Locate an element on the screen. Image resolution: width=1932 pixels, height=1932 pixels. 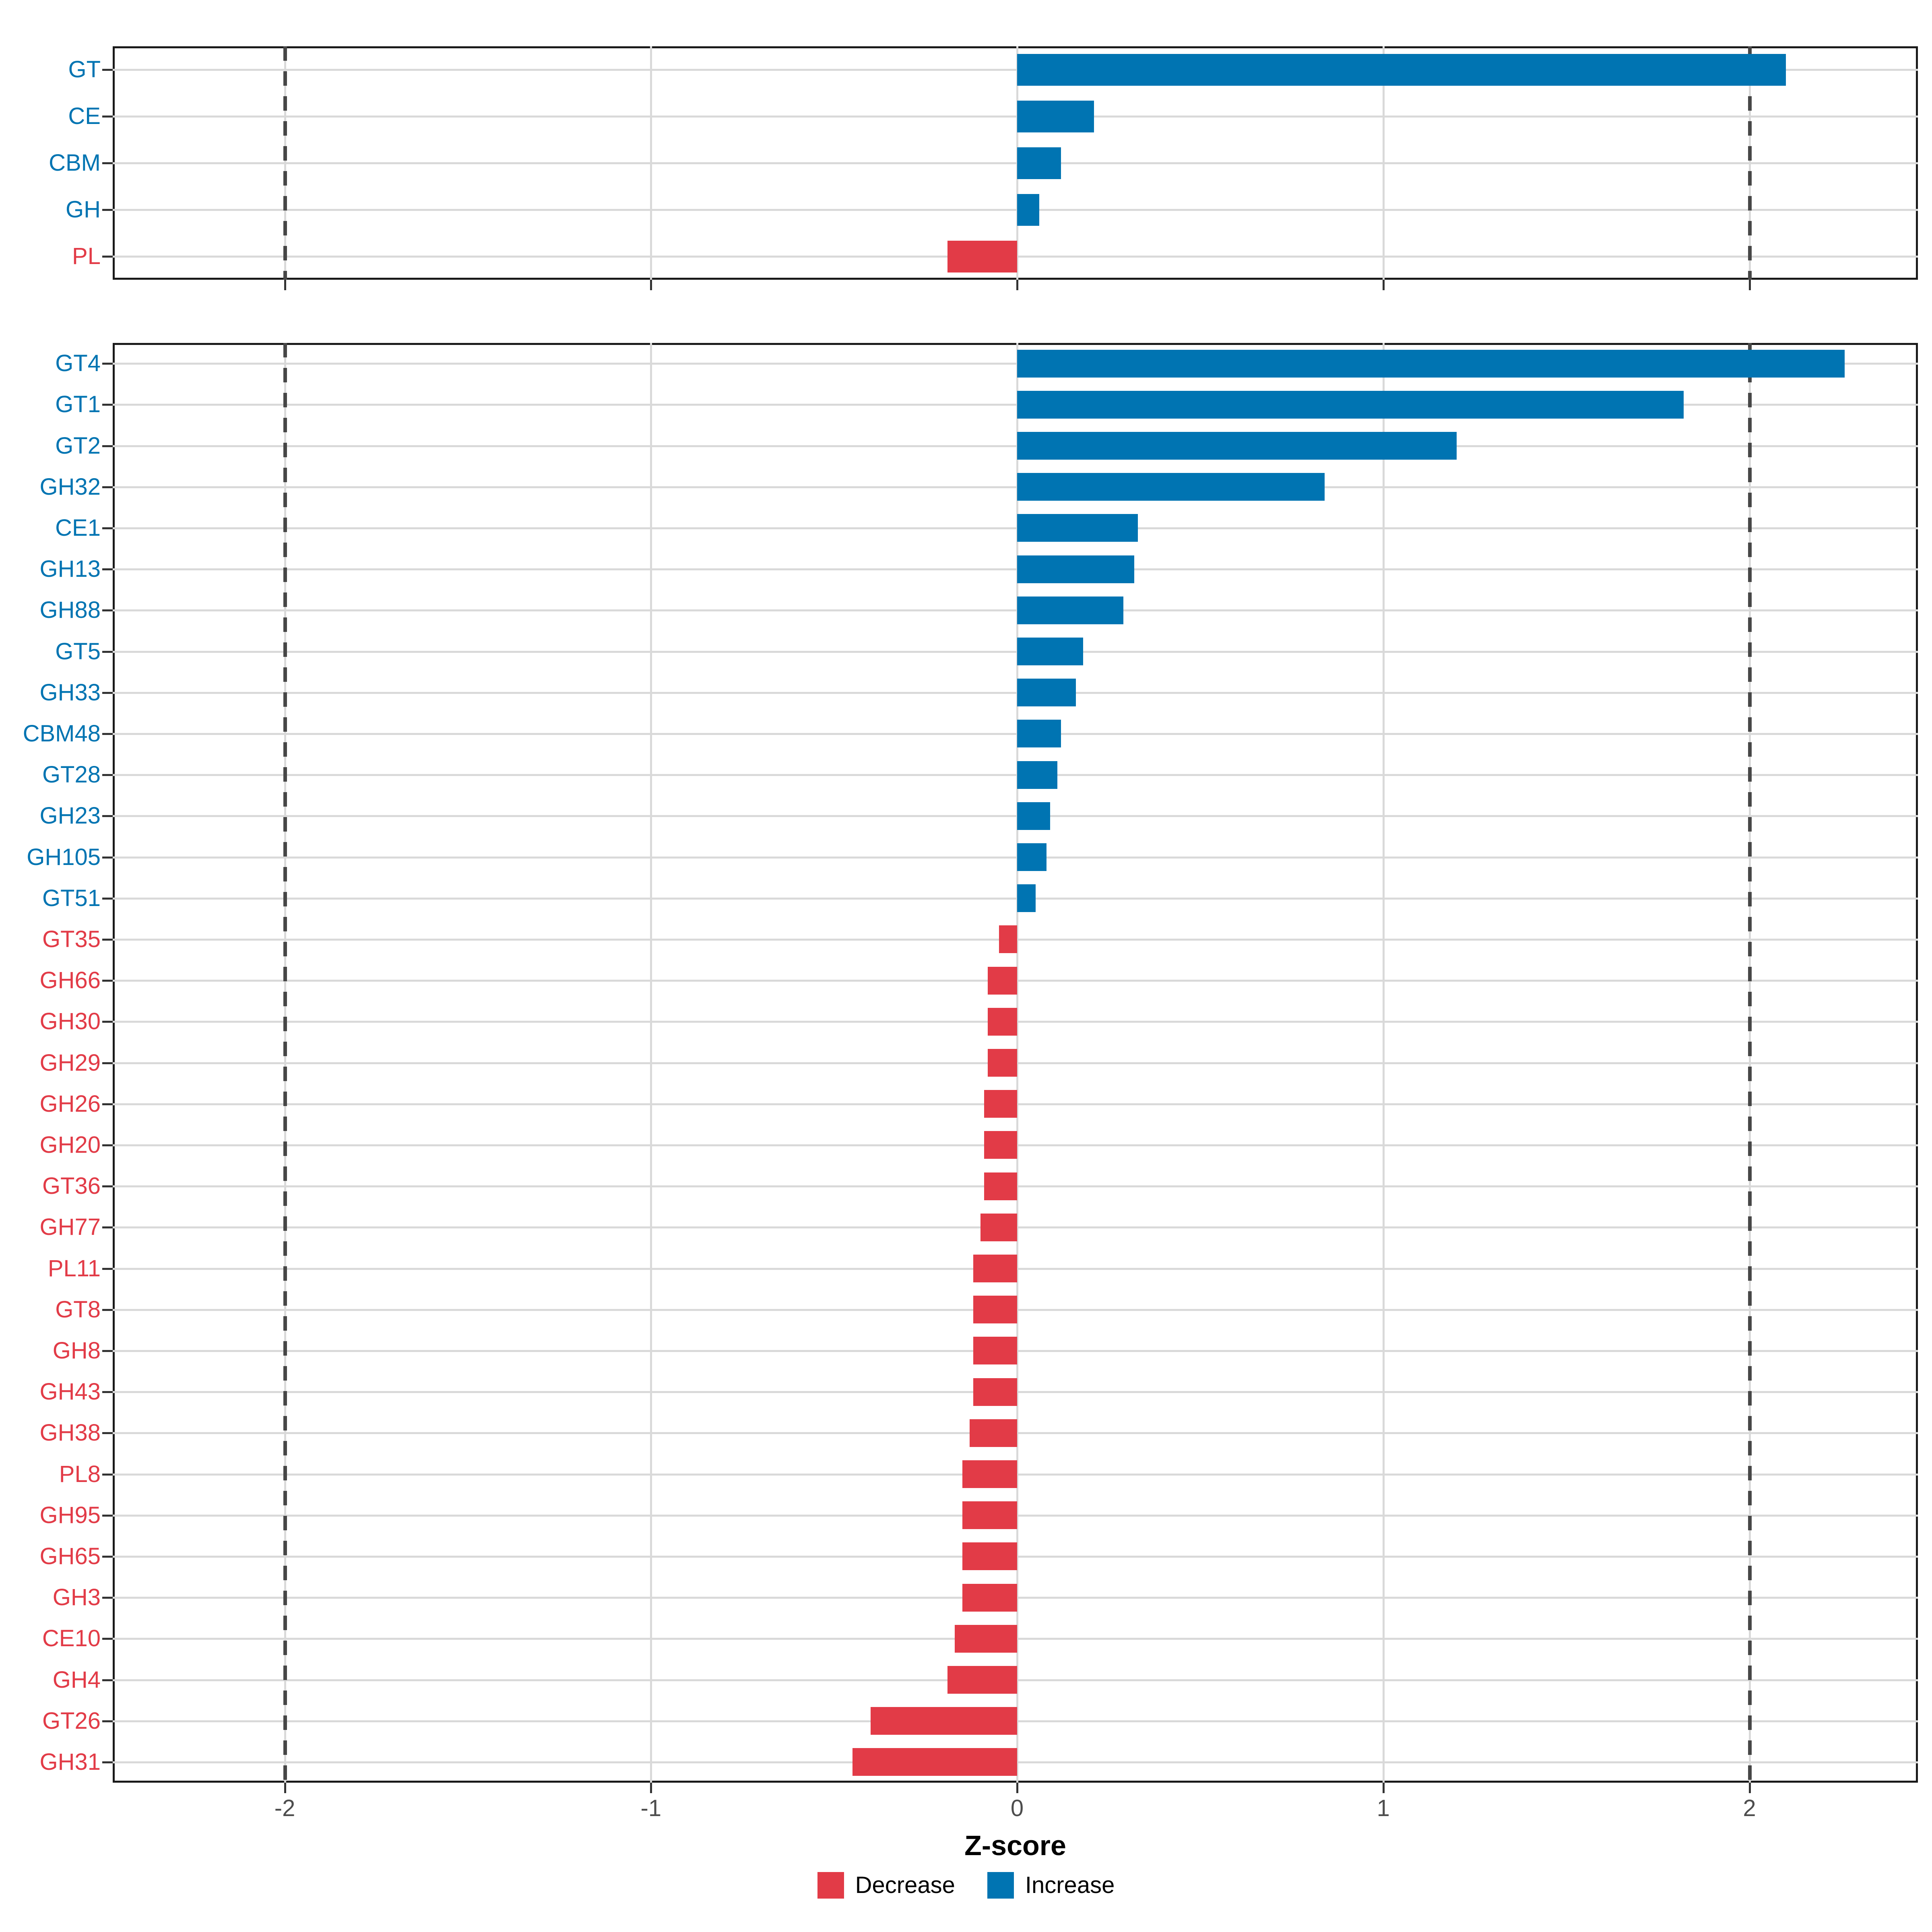
legend-item-increase: Increase is located at coordinates (1051, 1885).